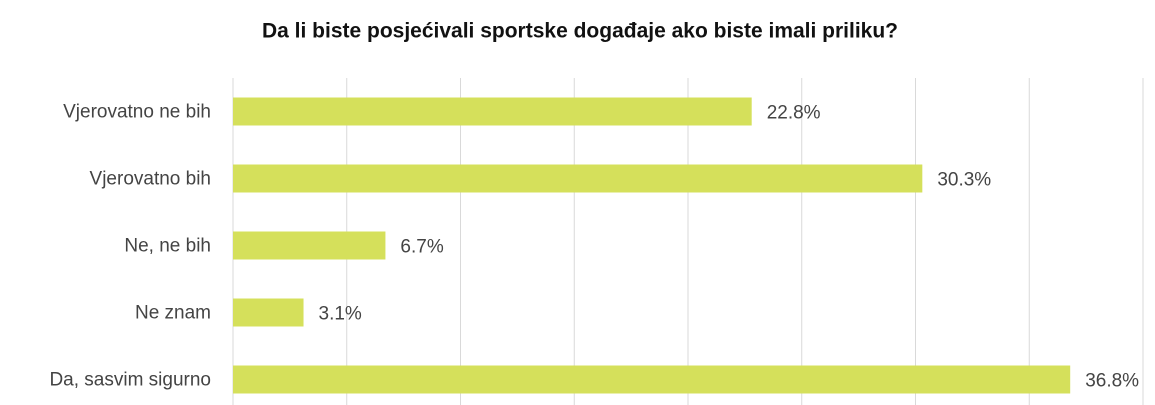  I want to click on y-tick-label: Vjerovatno ne bih, so click(137, 112).